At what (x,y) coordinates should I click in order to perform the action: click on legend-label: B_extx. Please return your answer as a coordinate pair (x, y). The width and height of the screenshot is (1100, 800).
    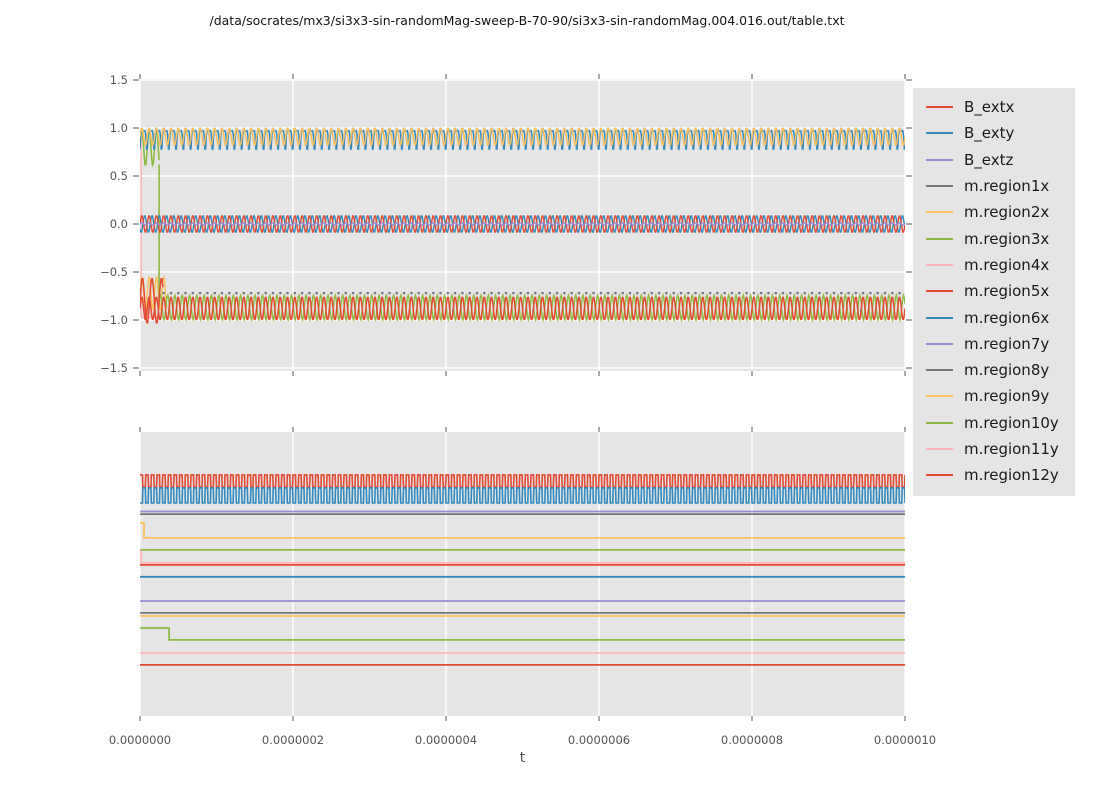
    Looking at the image, I should click on (989, 107).